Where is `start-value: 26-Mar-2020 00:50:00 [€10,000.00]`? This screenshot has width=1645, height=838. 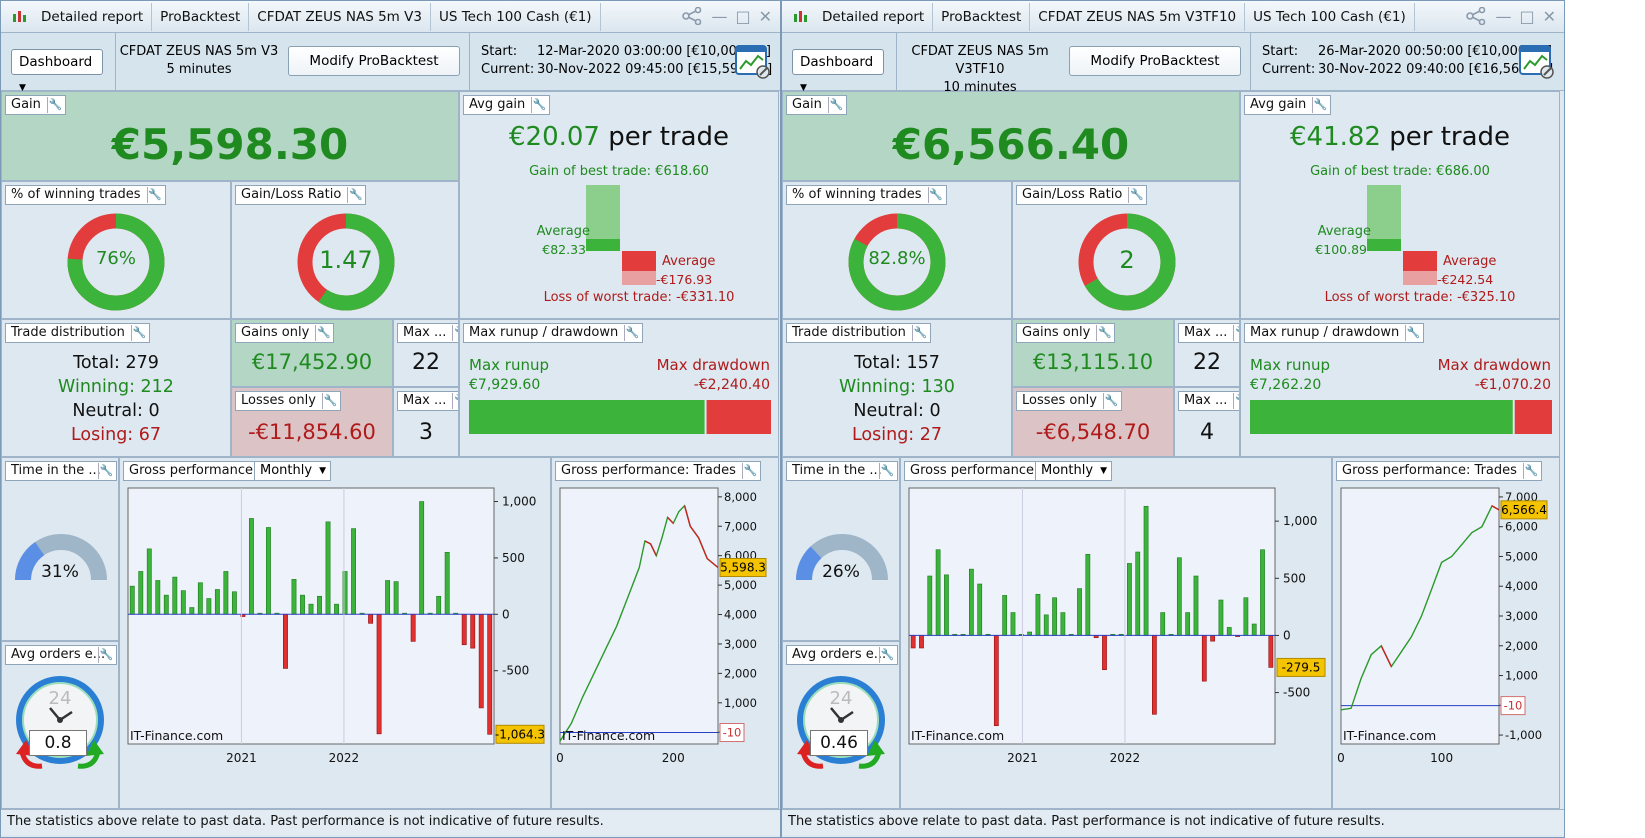 start-value: 26-Mar-2020 00:50:00 [€10,000.00] is located at coordinates (1435, 51).